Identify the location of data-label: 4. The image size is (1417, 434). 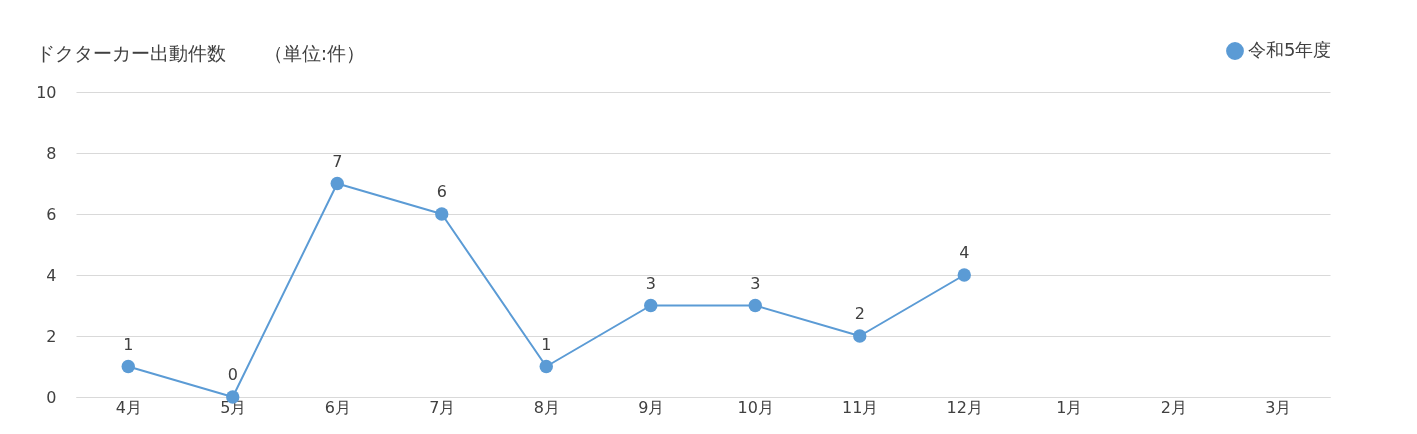
(964, 252).